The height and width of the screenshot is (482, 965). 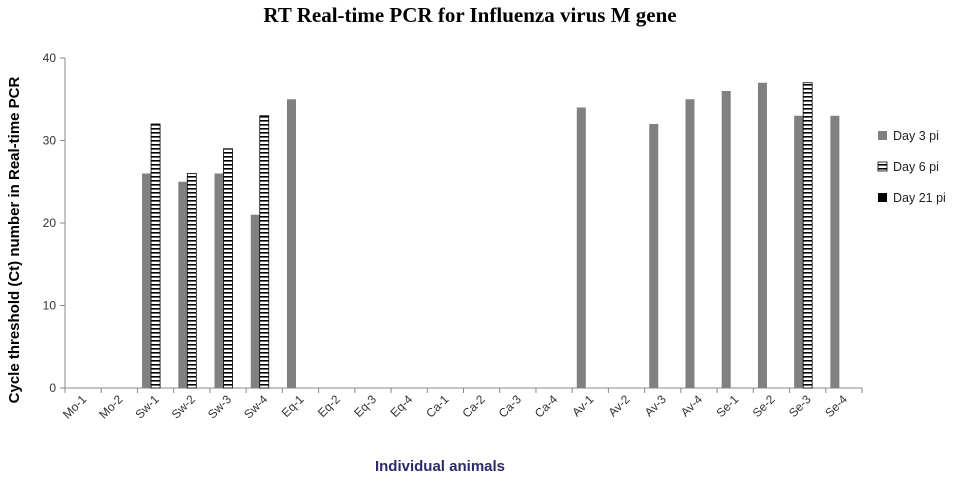 What do you see at coordinates (510, 406) in the screenshot?
I see `x-tick-label: Ca-3` at bounding box center [510, 406].